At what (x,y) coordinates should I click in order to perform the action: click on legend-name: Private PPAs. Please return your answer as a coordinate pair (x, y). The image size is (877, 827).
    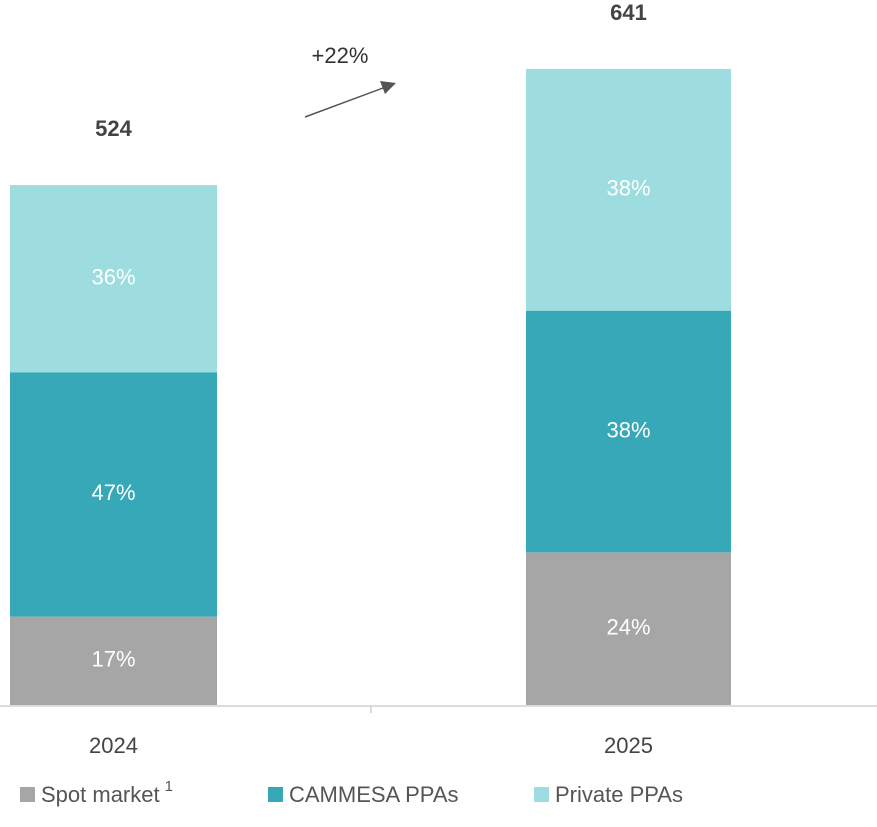
    Looking at the image, I should click on (619, 794).